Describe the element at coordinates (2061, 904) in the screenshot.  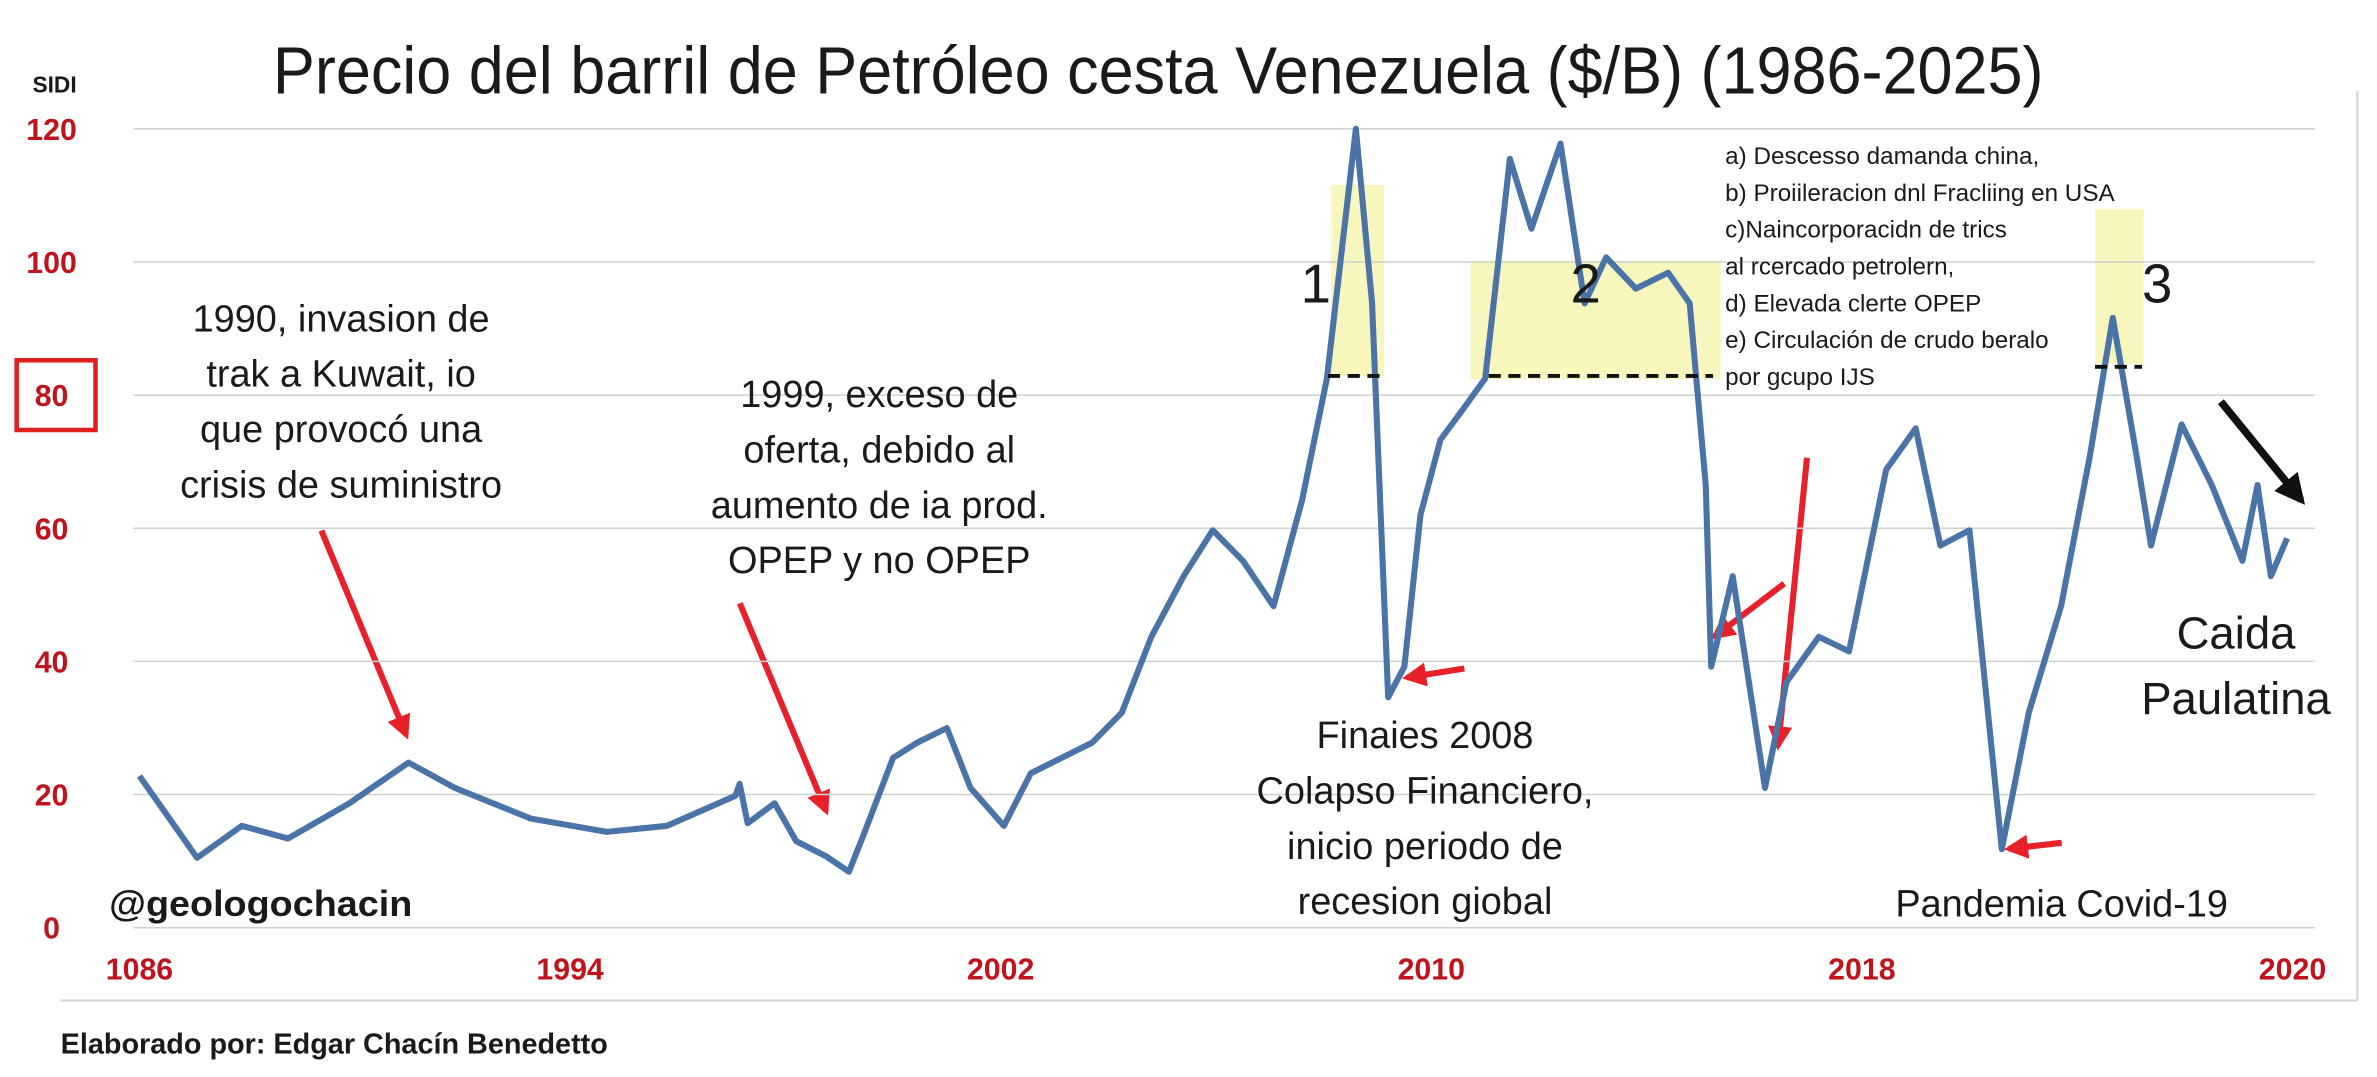
I see `annotation: Pandemia Covid-19` at that location.